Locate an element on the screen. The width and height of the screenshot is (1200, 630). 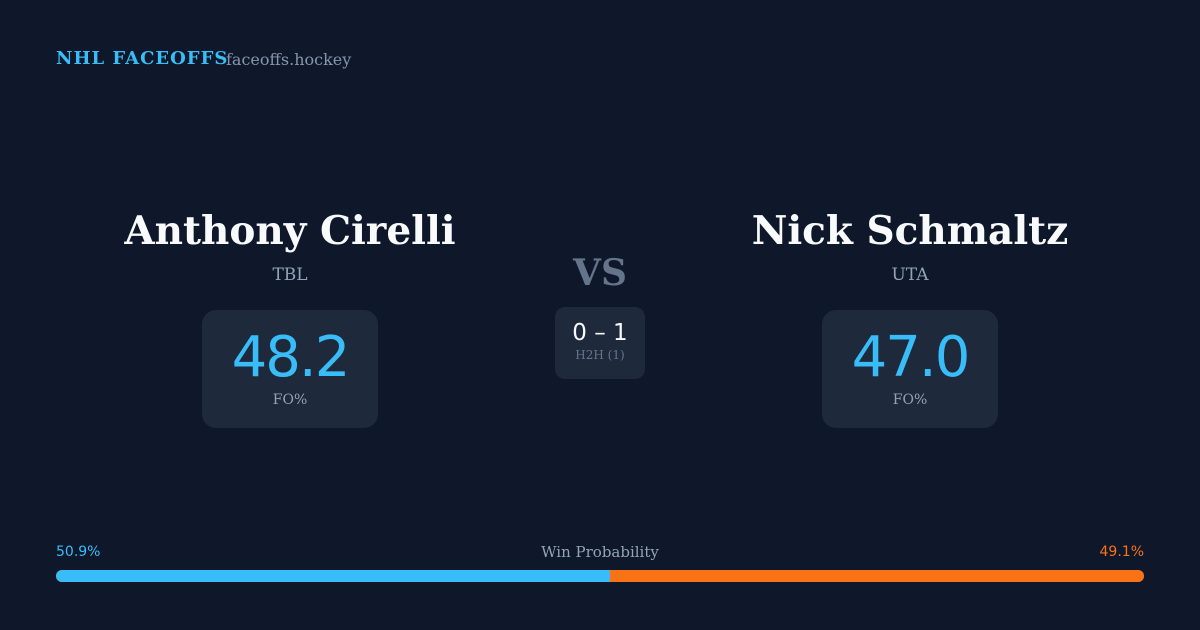
faceoff-percentage: 48.2 is located at coordinates (291, 357).